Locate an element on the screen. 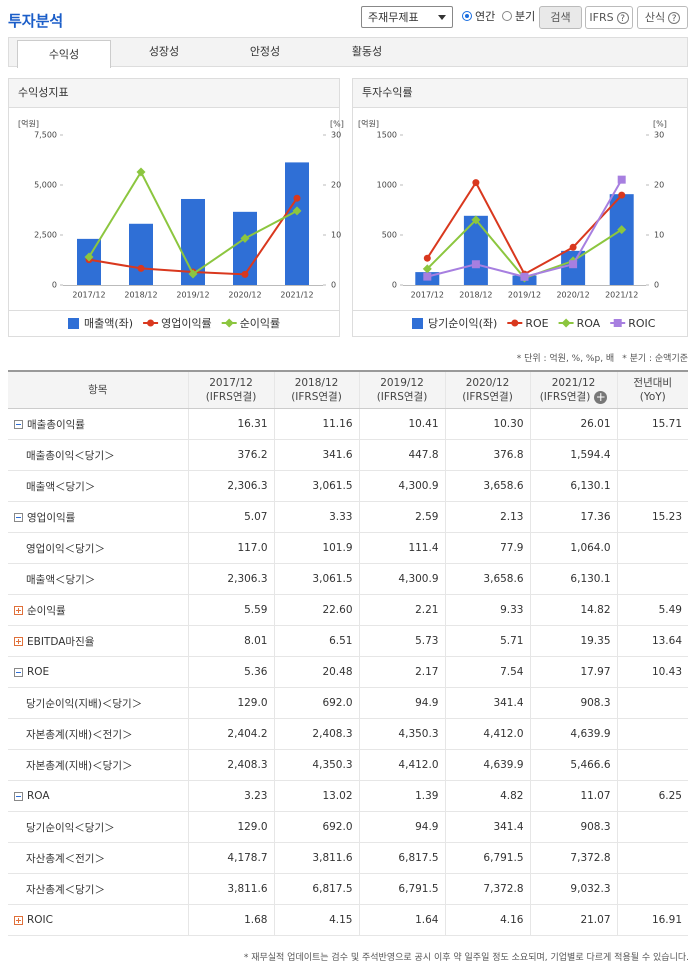 The image size is (699, 974). y-axis-unit: [억원] is located at coordinates (368, 124).